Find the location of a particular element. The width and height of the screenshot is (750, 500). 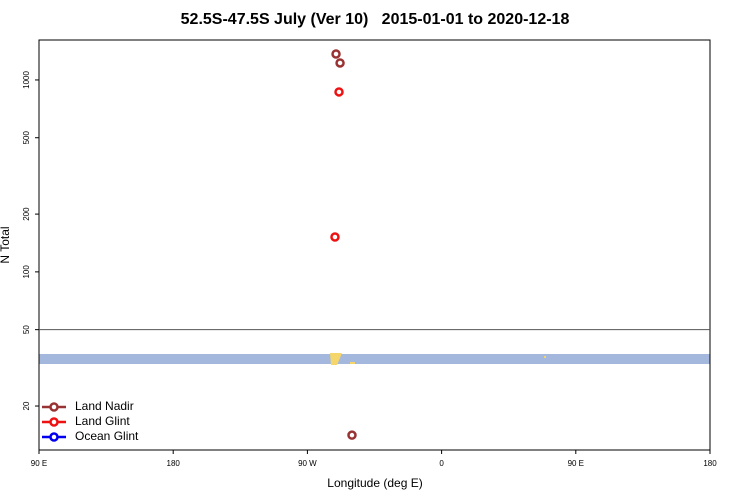

y-tick-label: 20 is located at coordinates (26, 405).